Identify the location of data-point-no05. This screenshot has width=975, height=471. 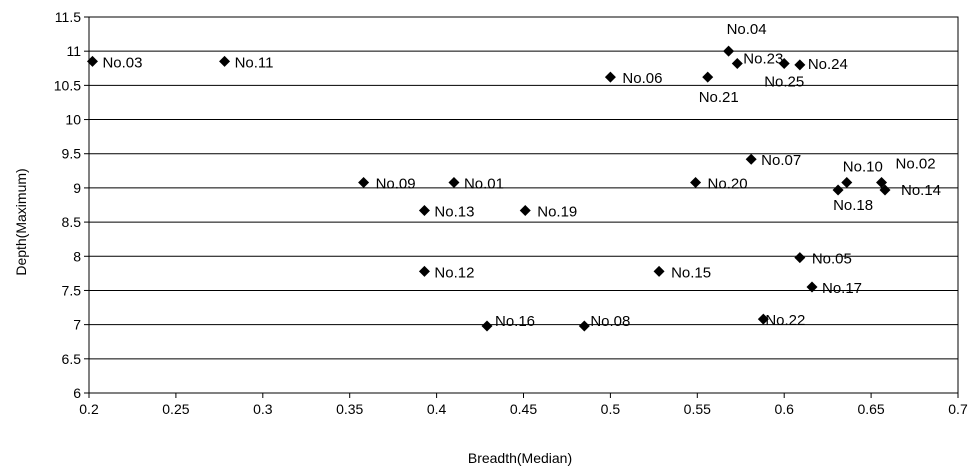
(800, 258).